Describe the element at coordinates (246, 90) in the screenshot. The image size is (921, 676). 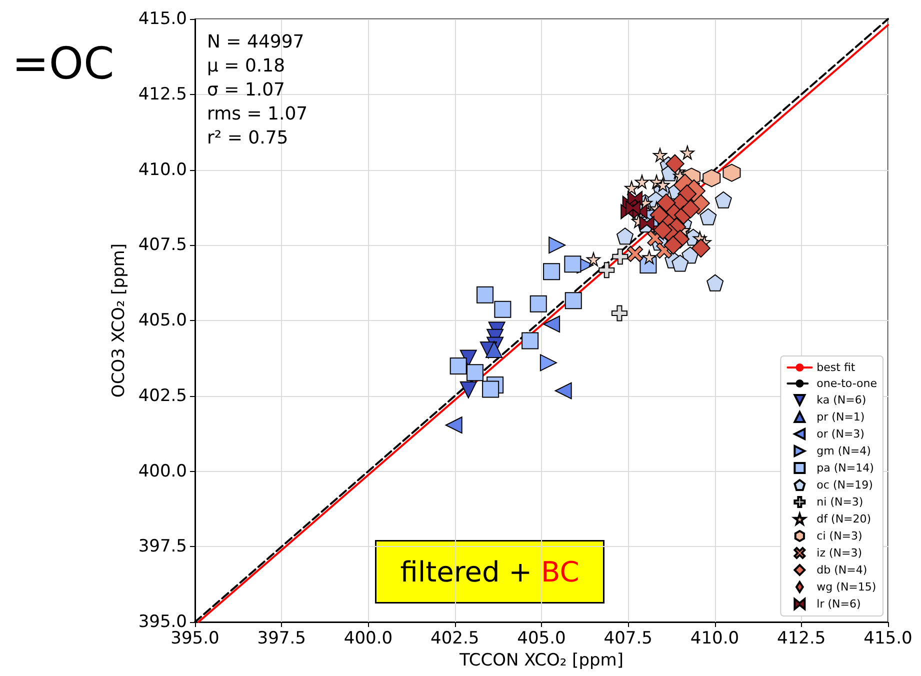
I see `annotation: σ = 1.07` at that location.